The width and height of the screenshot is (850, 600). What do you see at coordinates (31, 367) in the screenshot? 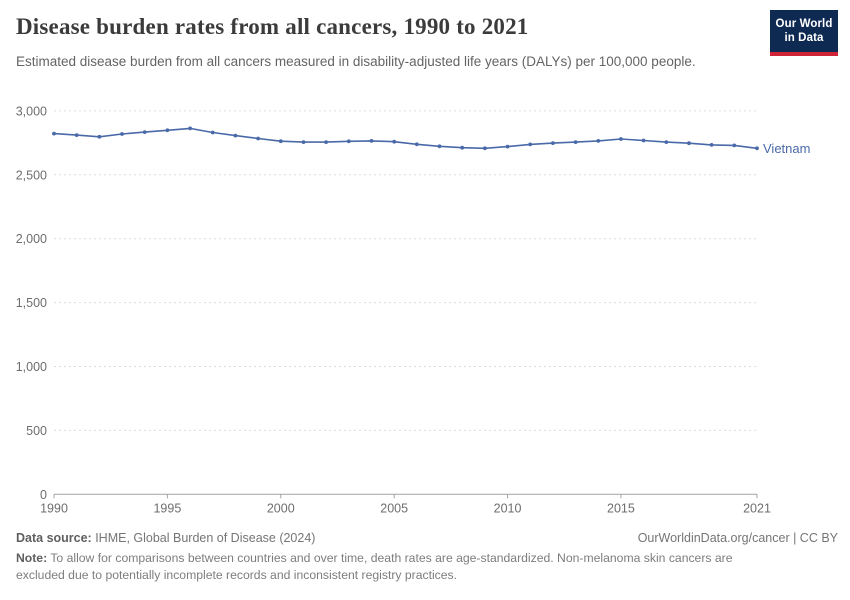
I see `y-axis-tick-label: 1,000` at bounding box center [31, 367].